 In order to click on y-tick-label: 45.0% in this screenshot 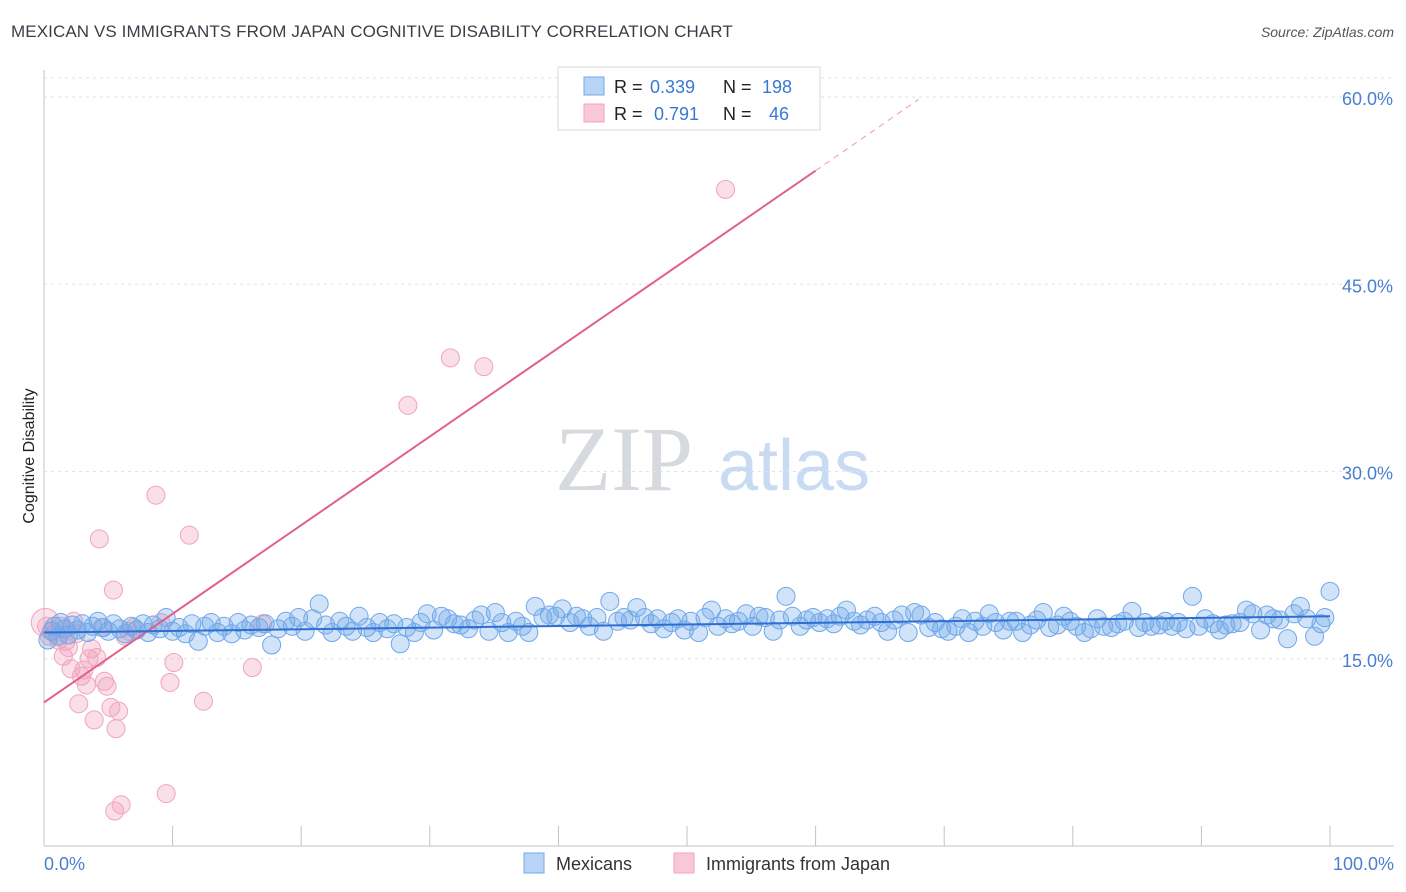, I will do `click(1367, 286)`.